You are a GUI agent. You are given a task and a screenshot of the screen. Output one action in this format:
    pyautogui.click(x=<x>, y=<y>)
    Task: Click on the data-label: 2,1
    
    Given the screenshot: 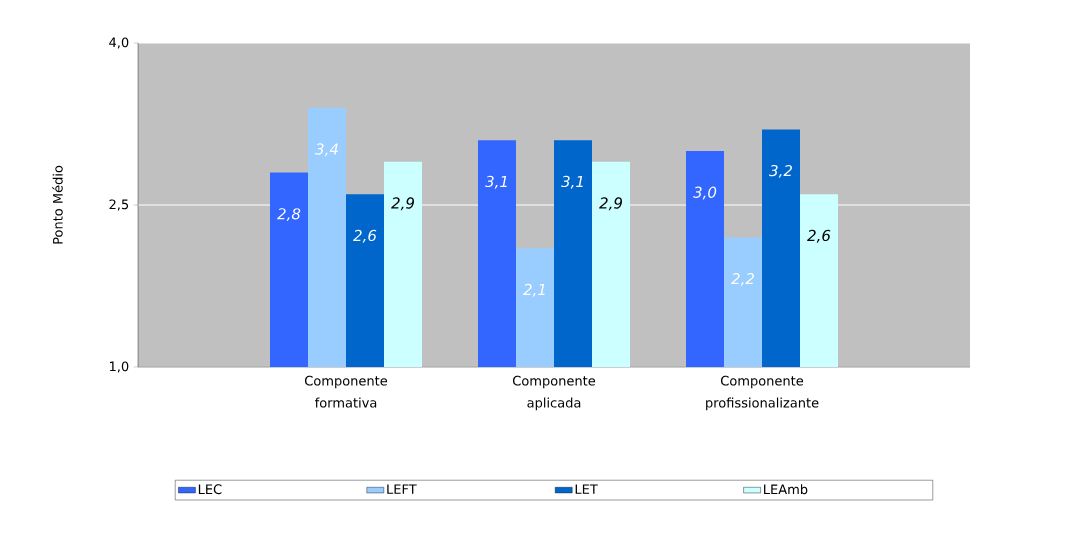 What is the action you would take?
    pyautogui.click(x=534, y=290)
    